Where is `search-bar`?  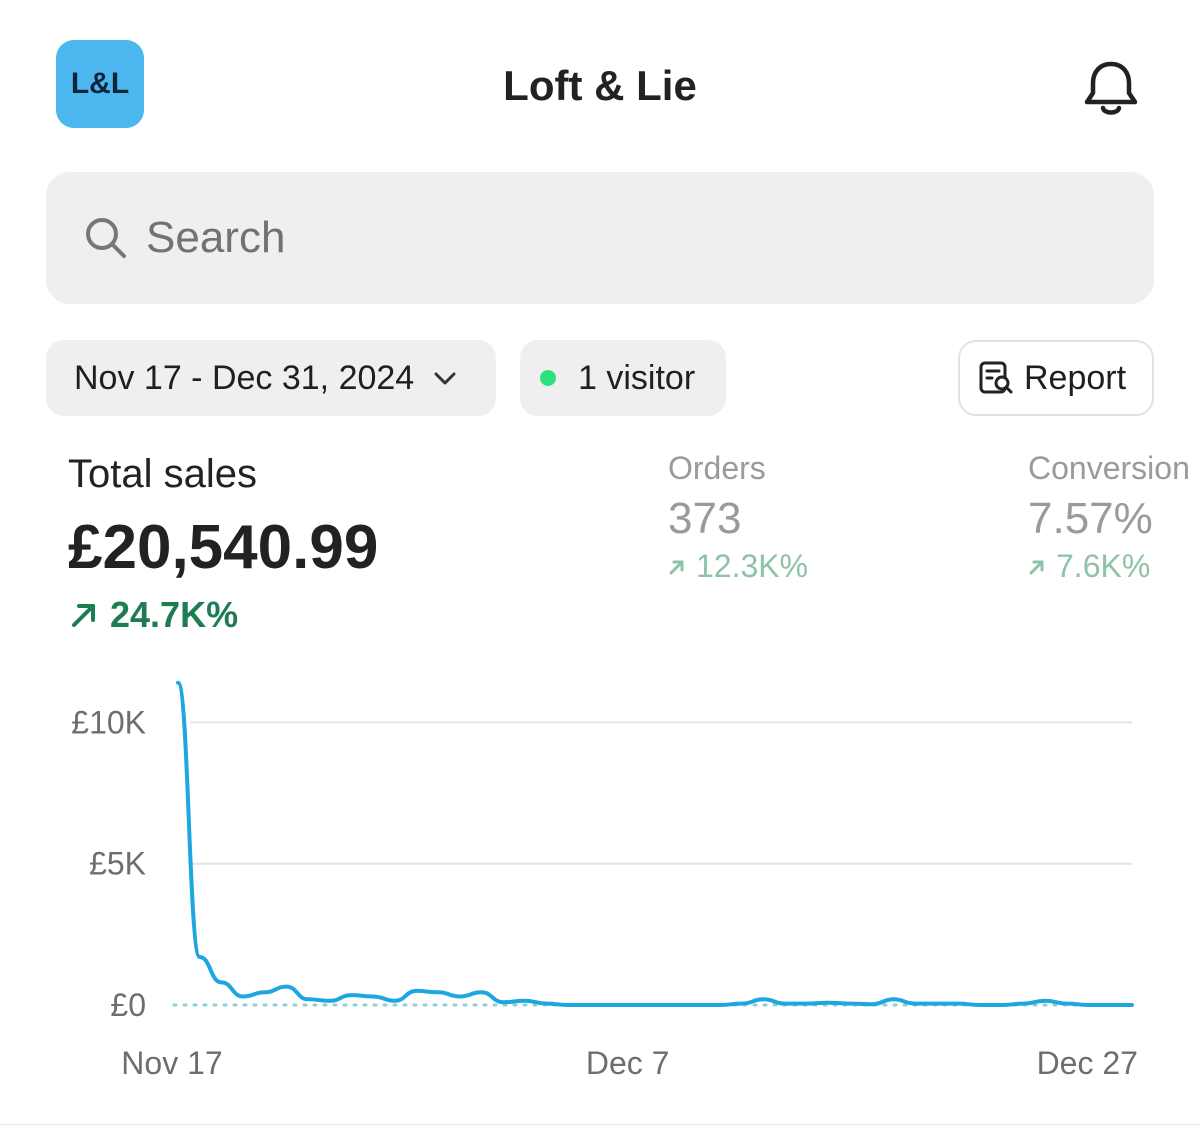 search-bar is located at coordinates (600, 238).